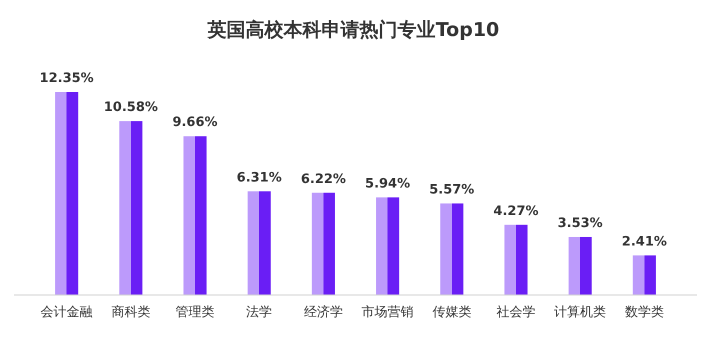  I want to click on x-tick-label: 经济学, so click(323, 312).